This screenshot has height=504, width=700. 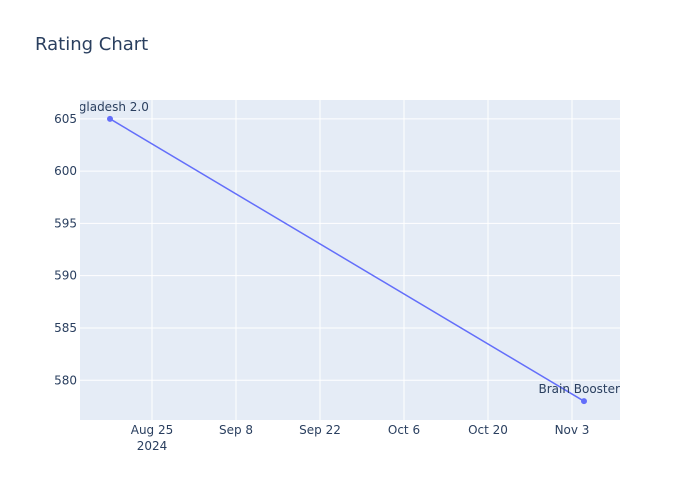 What do you see at coordinates (404, 430) in the screenshot?
I see `x-tick-label: Oct 6` at bounding box center [404, 430].